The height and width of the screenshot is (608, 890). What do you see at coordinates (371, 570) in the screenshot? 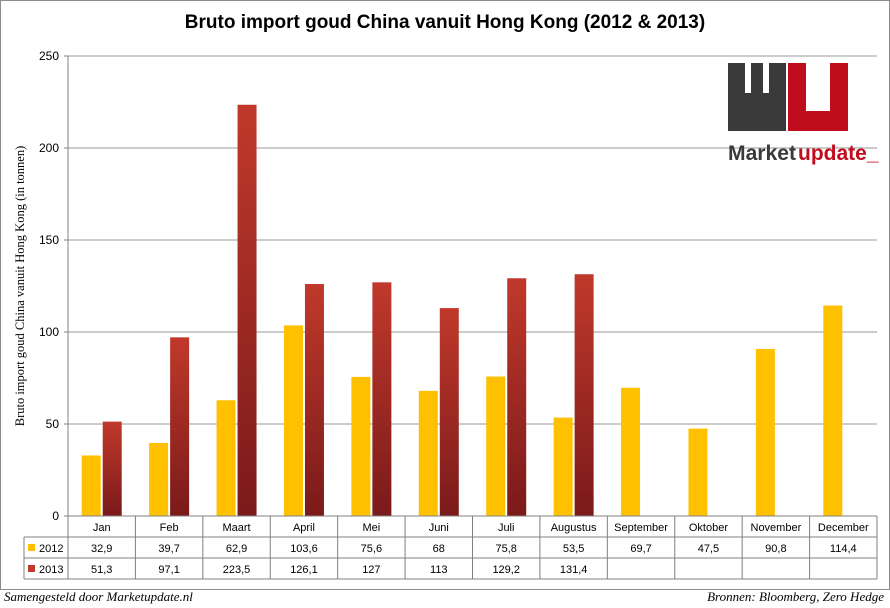
I see `data-label: 127` at bounding box center [371, 570].